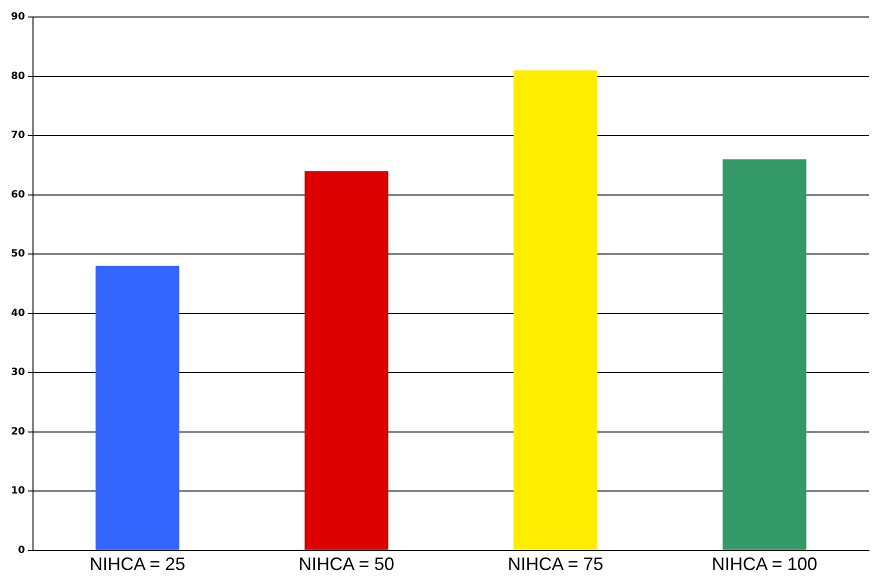 This screenshot has height=588, width=881. What do you see at coordinates (17, 76) in the screenshot?
I see `y-tick-label: 80` at bounding box center [17, 76].